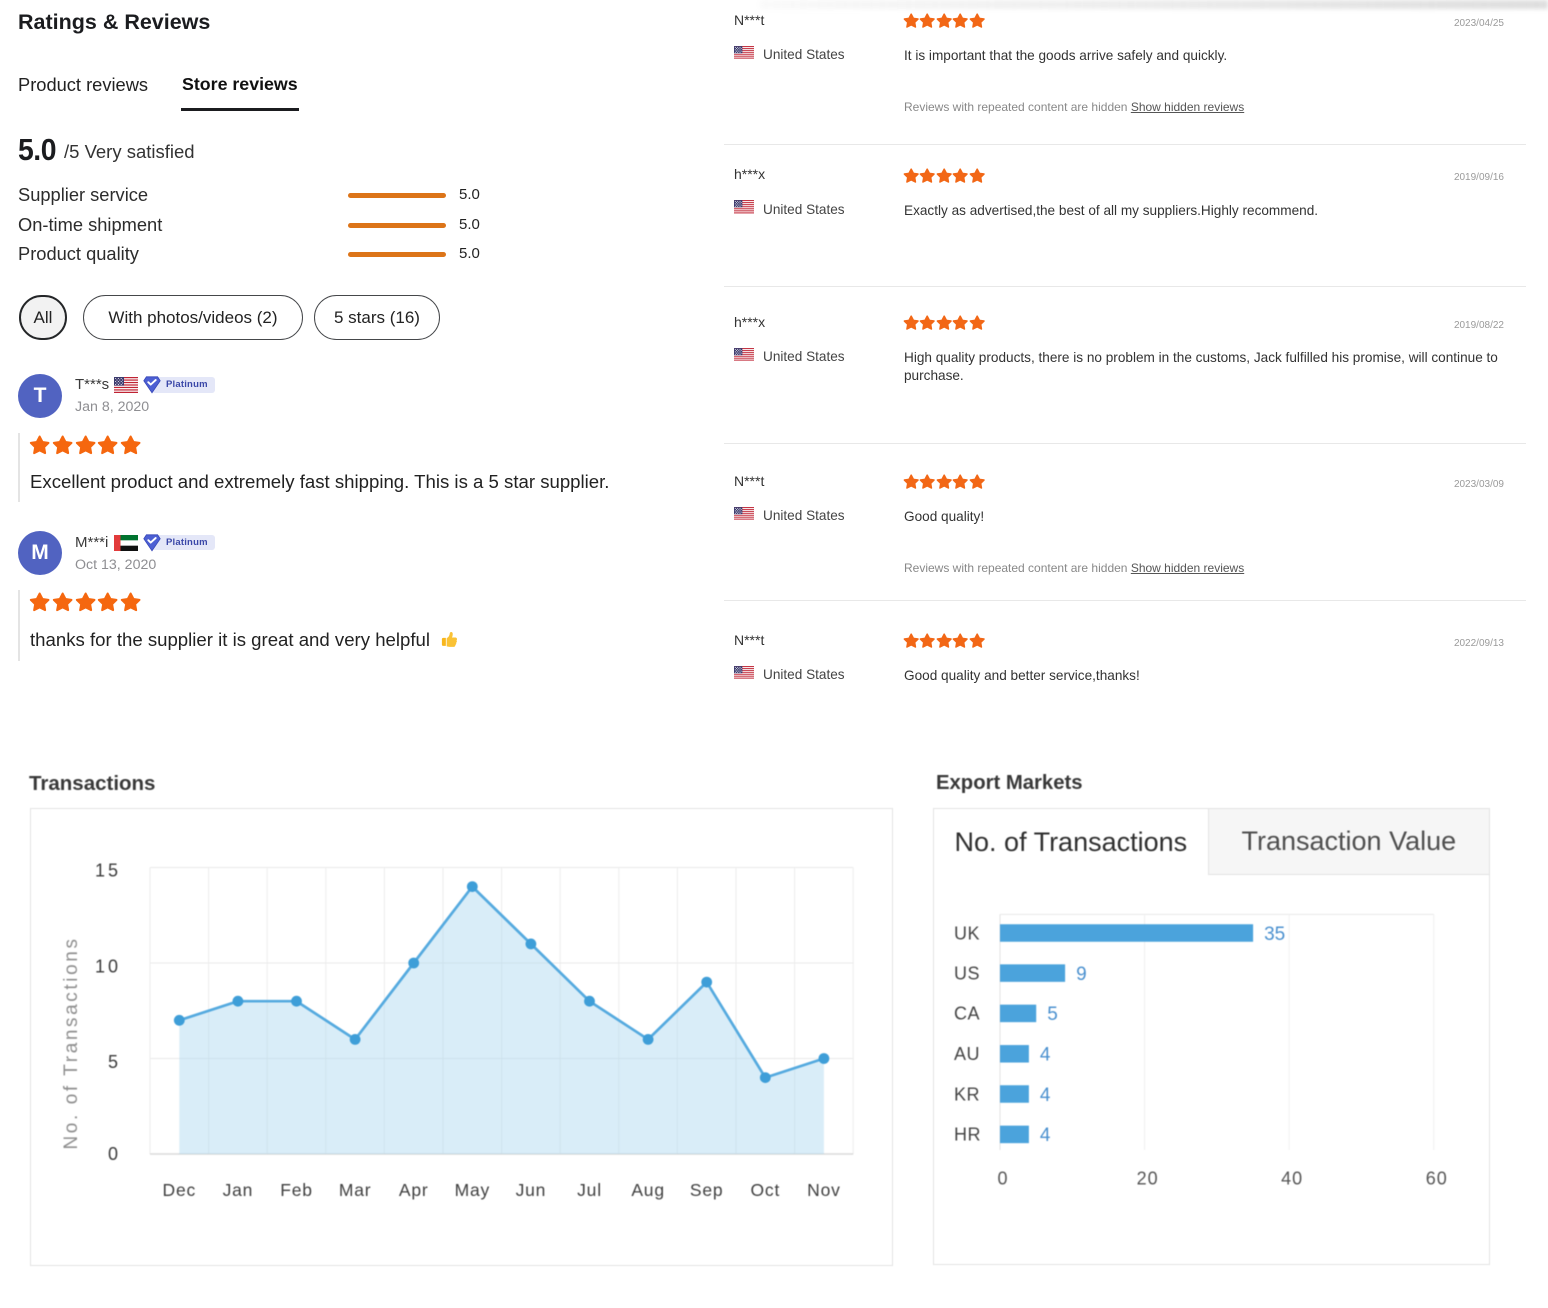 The image size is (1548, 1308). I want to click on svg-text: Feb, so click(296, 1190).